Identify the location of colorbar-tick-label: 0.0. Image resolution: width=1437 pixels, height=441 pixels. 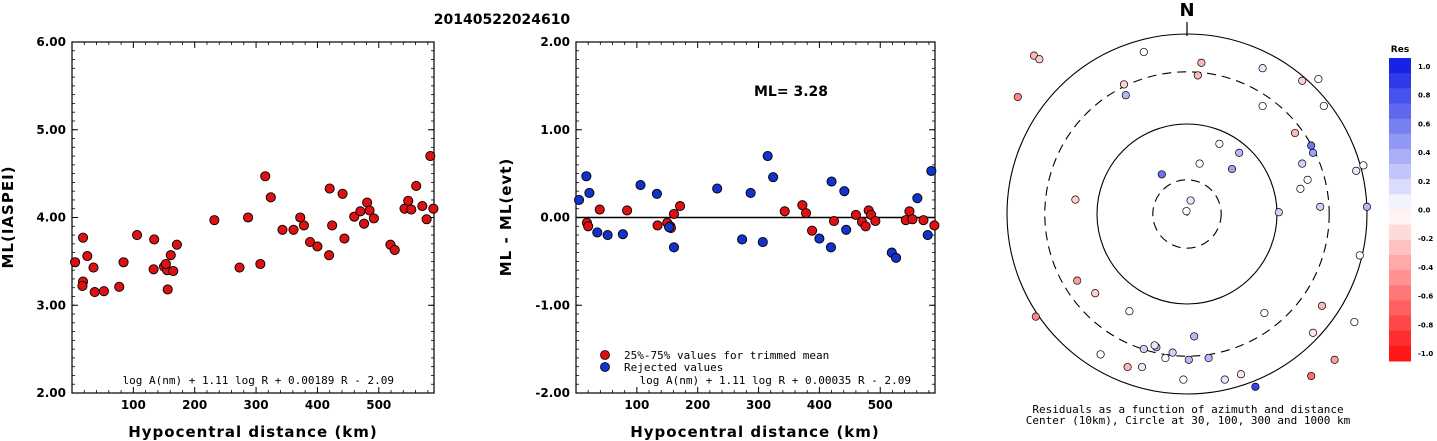
(1424, 211).